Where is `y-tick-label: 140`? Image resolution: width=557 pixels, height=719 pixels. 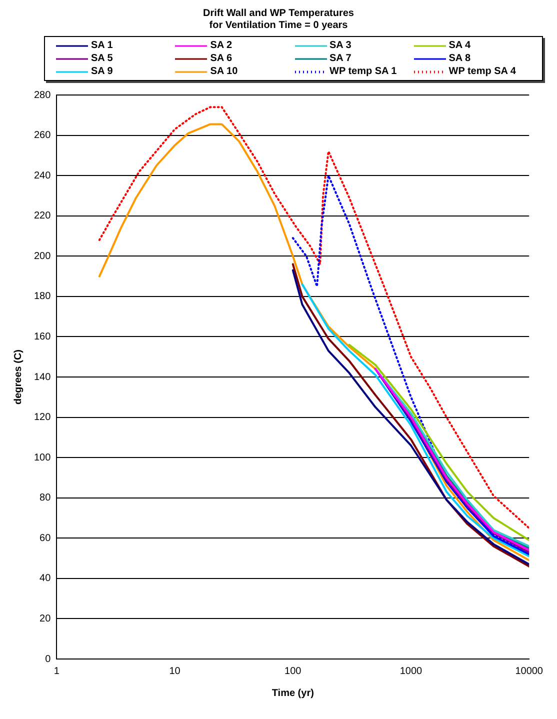
y-tick-label: 140 is located at coordinates (43, 377).